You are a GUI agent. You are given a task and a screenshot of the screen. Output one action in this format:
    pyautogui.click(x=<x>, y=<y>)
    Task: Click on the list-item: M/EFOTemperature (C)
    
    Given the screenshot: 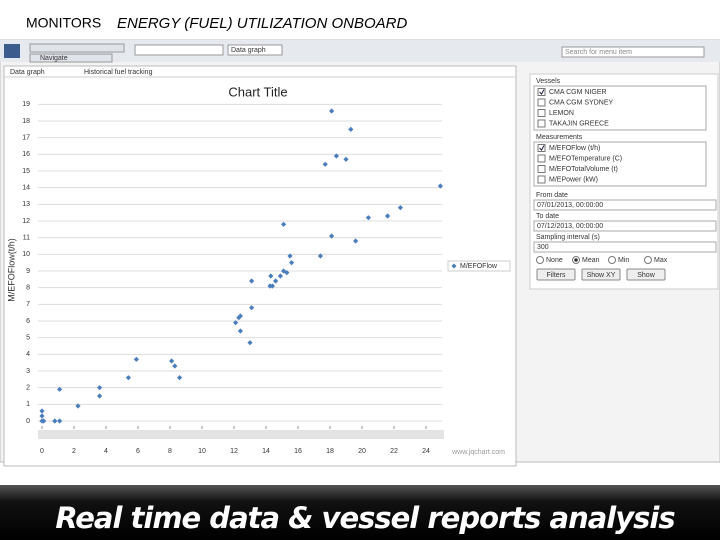 What is the action you would take?
    pyautogui.click(x=585, y=158)
    